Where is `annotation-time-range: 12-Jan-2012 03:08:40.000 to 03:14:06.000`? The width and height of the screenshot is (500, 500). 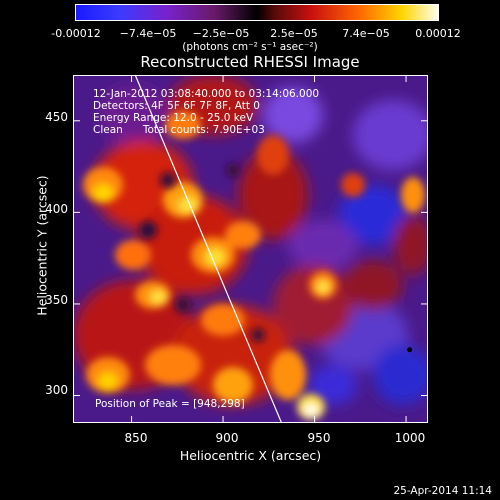
annotation-time-range: 12-Jan-2012 03:08:40.000 to 03:14:06.000 is located at coordinates (206, 94).